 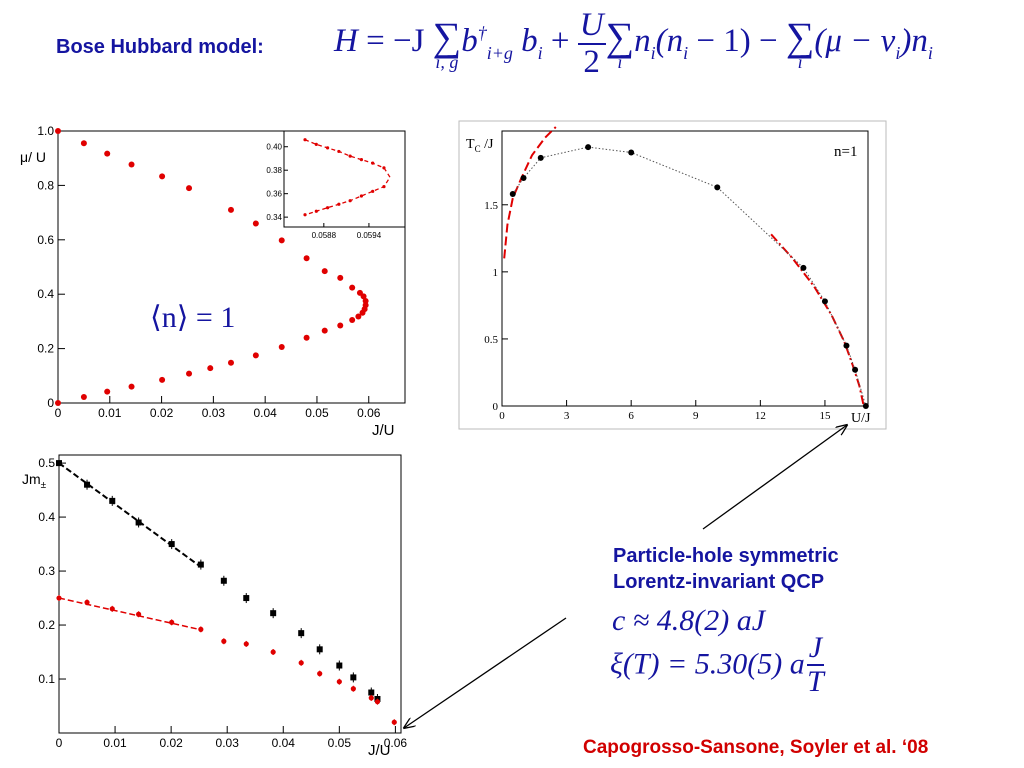 I want to click on tc-x-tick-label: 12, so click(x=760, y=416).